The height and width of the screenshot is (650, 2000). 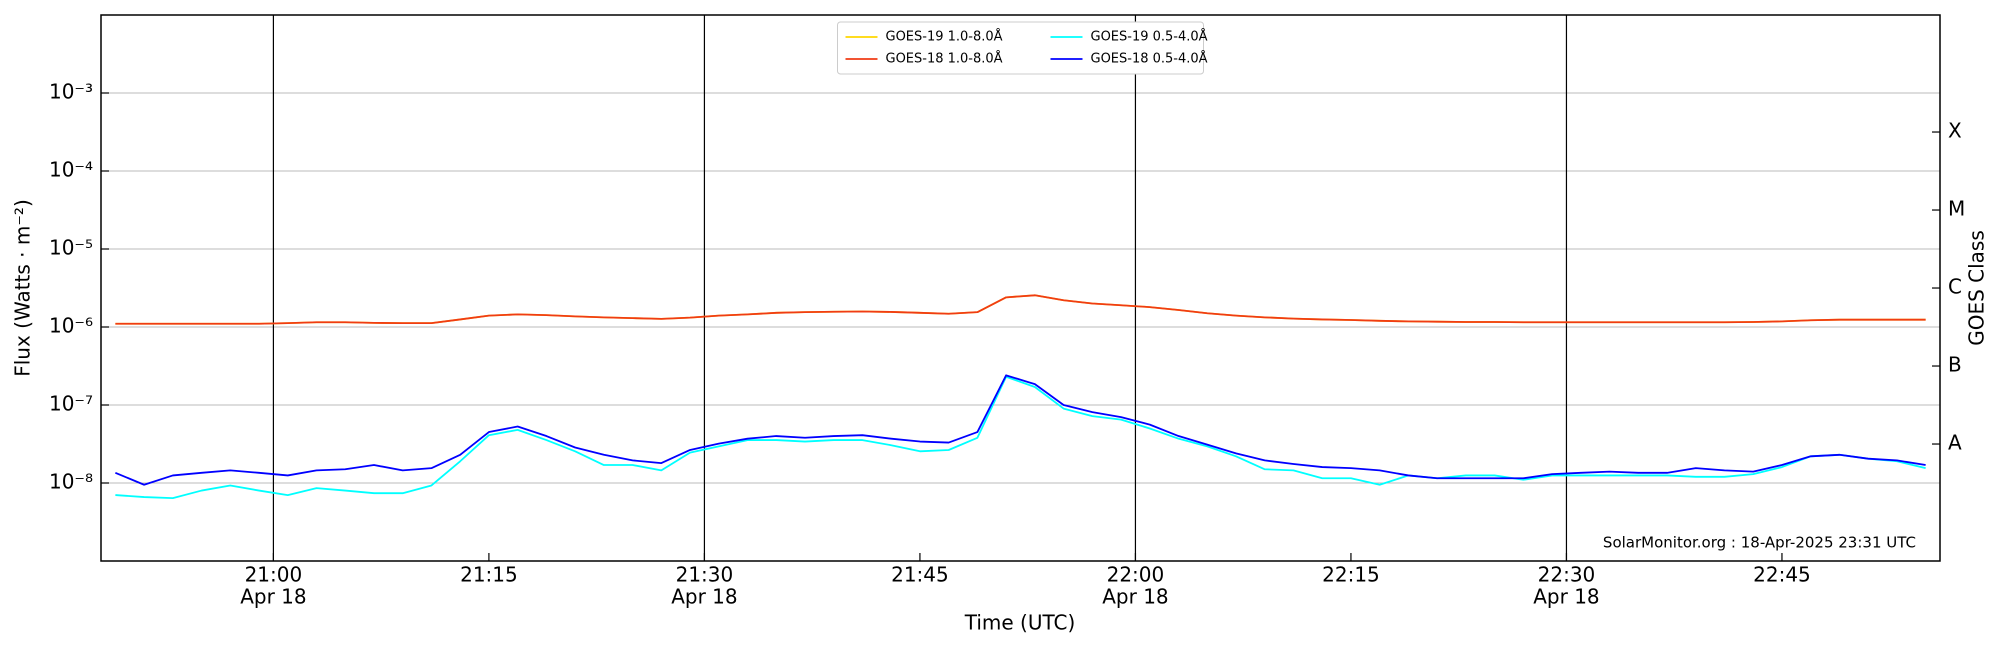 What do you see at coordinates (1351, 575) in the screenshot?
I see `x-tick-label: 22:15` at bounding box center [1351, 575].